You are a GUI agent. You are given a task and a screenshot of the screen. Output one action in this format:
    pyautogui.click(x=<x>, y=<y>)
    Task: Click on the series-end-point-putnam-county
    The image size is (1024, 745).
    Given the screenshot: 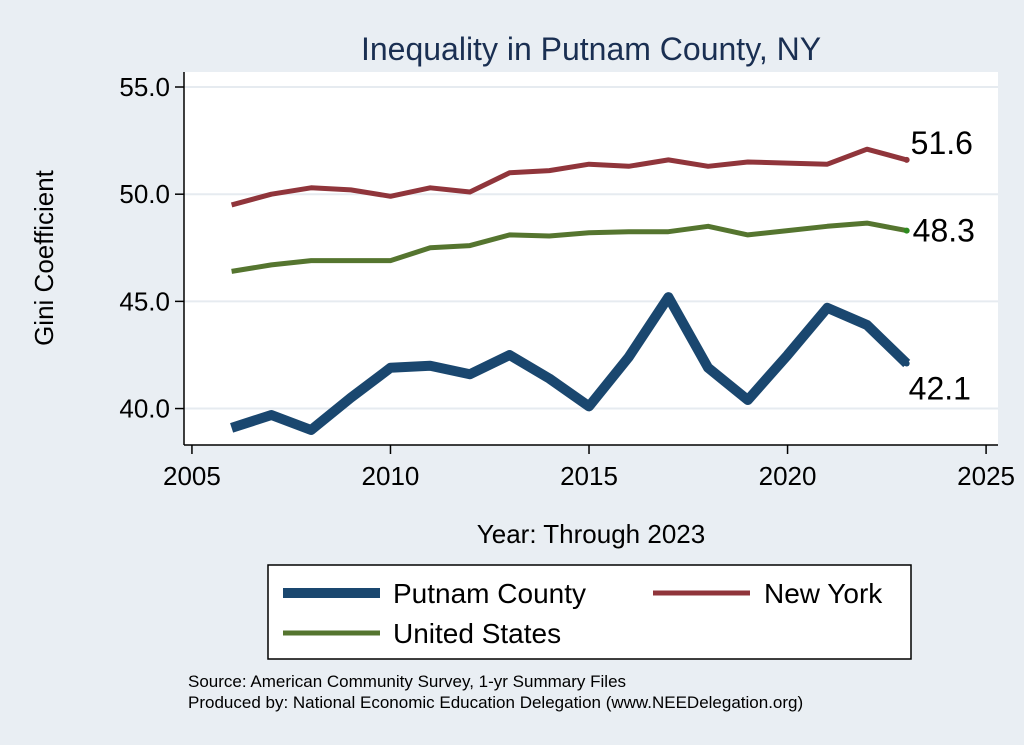 What is the action you would take?
    pyautogui.click(x=906, y=363)
    